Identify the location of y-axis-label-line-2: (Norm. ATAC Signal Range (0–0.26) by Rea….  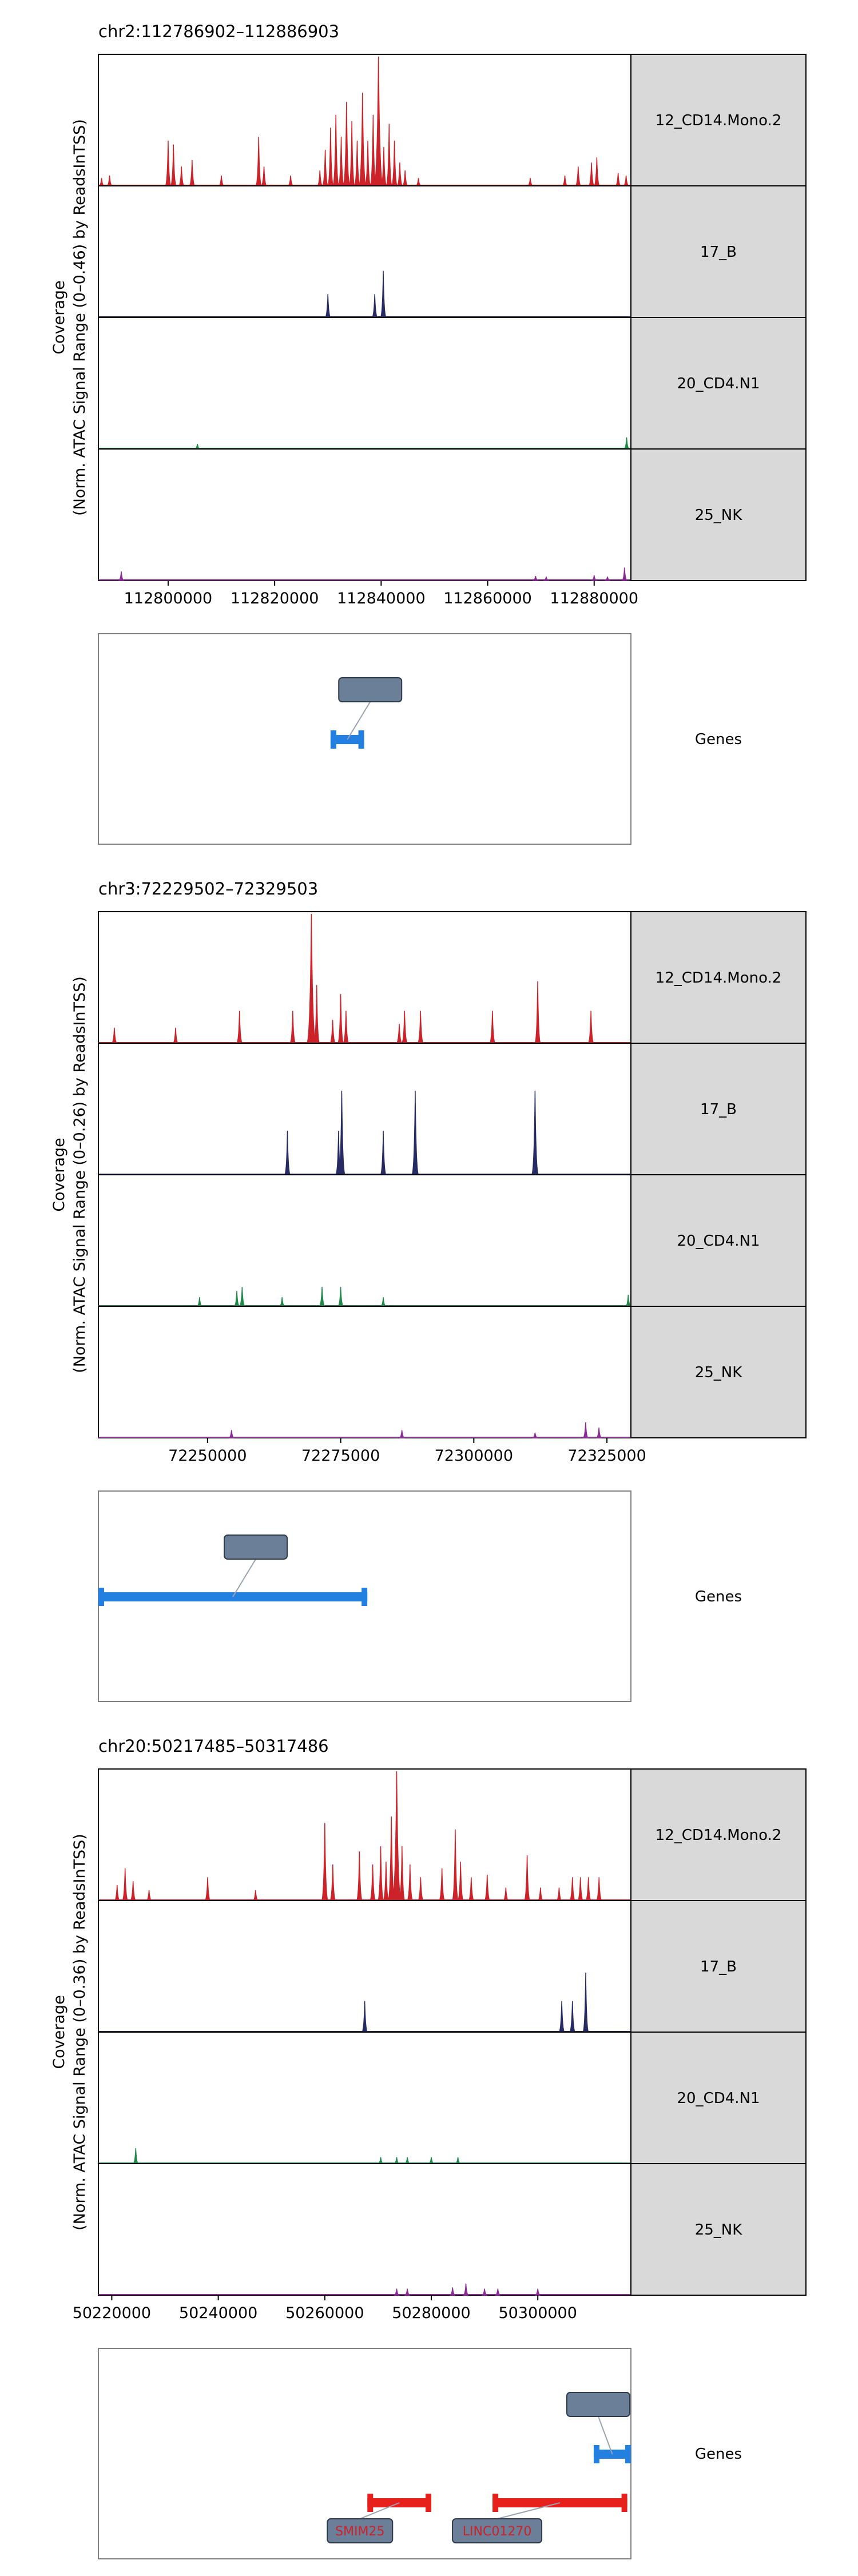
(80, 1174).